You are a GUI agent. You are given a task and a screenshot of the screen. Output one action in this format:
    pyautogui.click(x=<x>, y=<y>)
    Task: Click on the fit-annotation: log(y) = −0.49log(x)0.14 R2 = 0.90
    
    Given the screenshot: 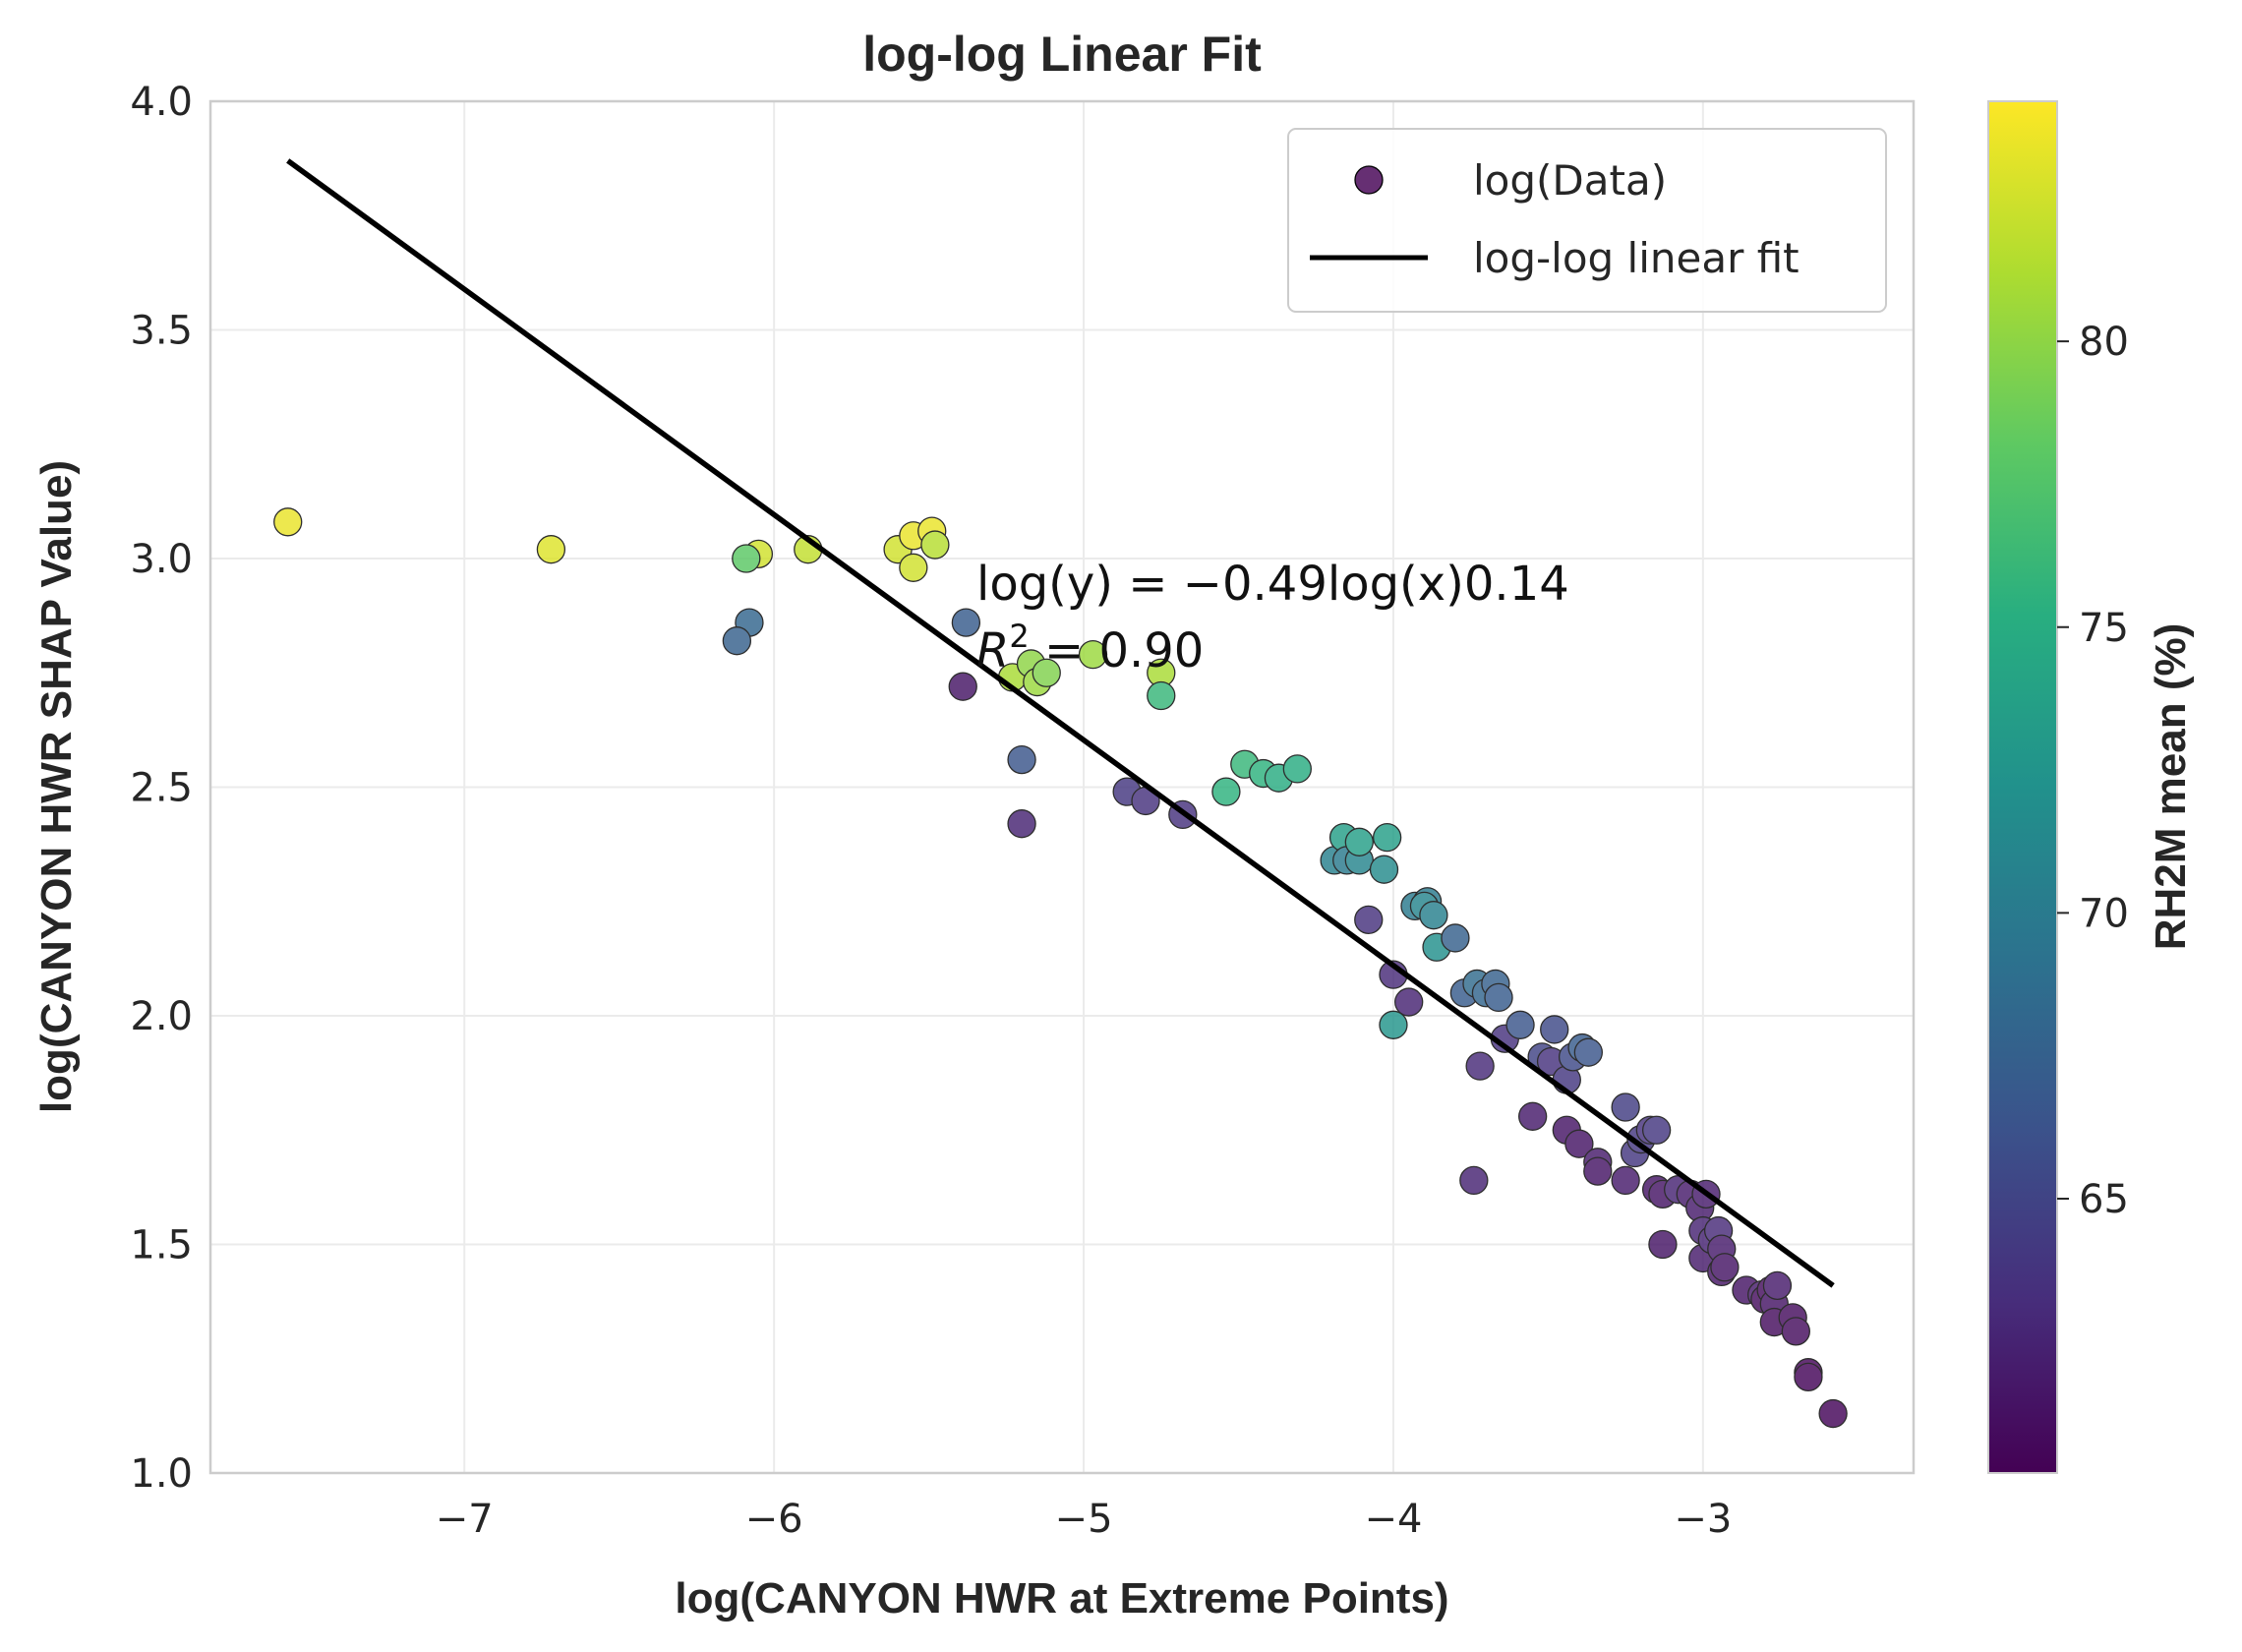 What is the action you would take?
    pyautogui.click(x=1272, y=617)
    